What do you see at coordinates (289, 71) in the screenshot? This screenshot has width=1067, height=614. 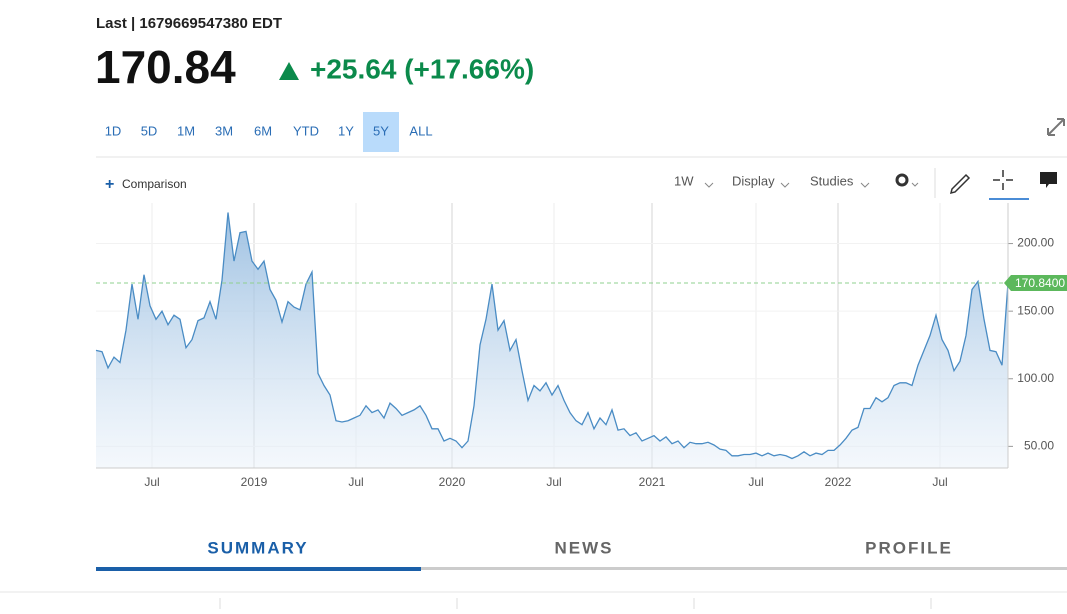 I see `up-arrow` at bounding box center [289, 71].